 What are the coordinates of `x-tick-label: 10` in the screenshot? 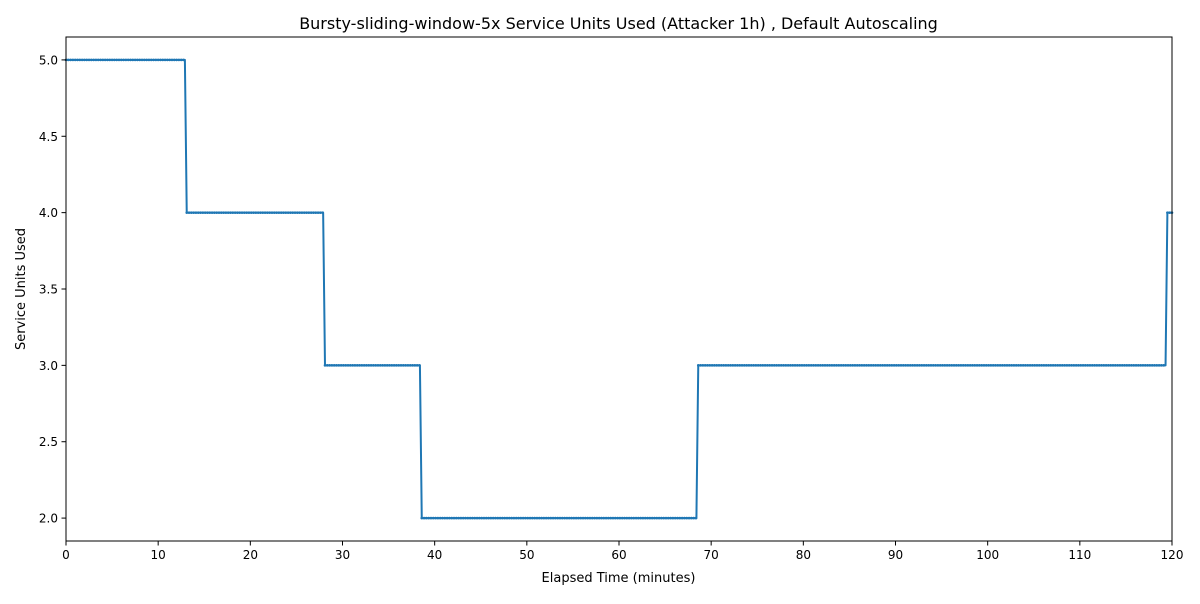 It's located at (158, 555).